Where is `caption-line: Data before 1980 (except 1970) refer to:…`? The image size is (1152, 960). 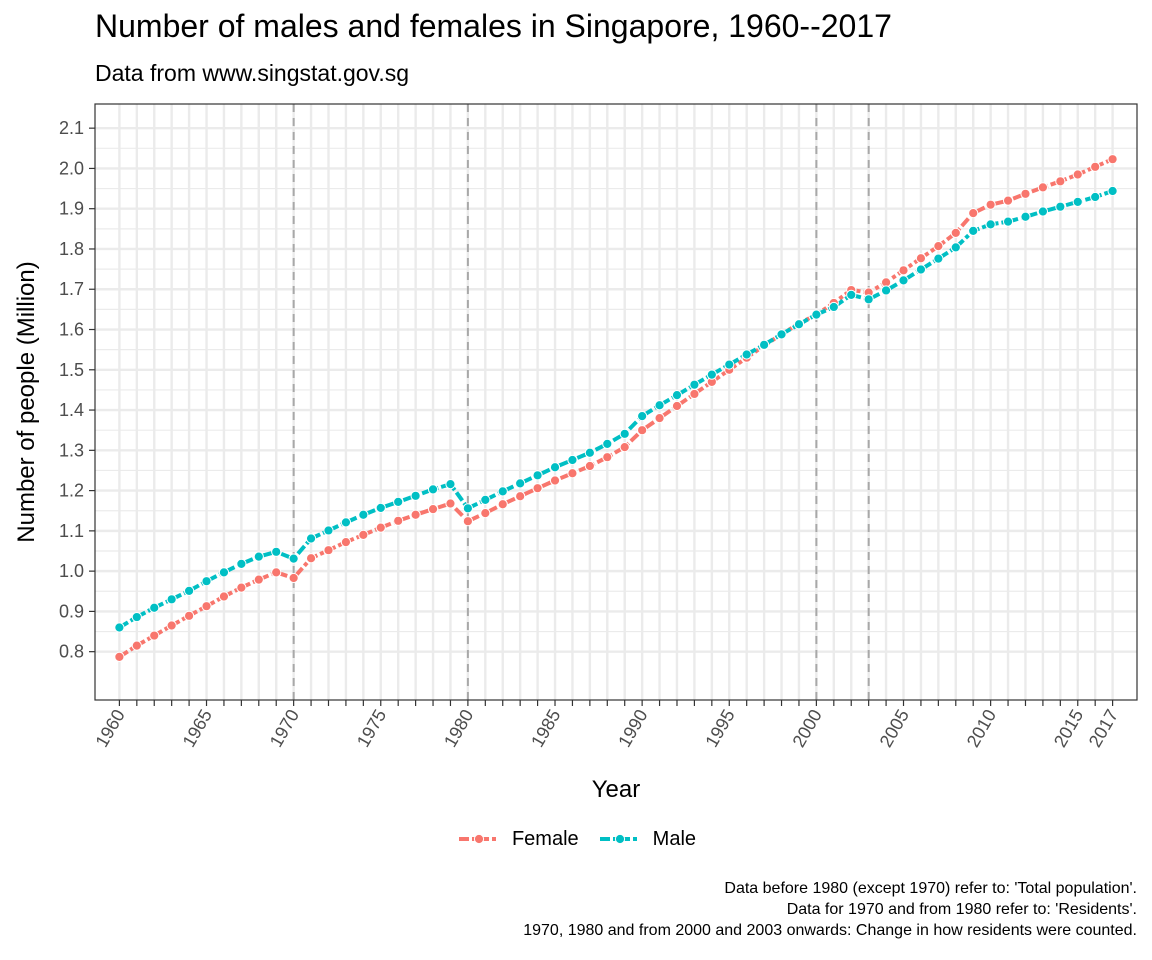
caption-line: Data before 1980 (except 1970) refer to:… is located at coordinates (930, 888).